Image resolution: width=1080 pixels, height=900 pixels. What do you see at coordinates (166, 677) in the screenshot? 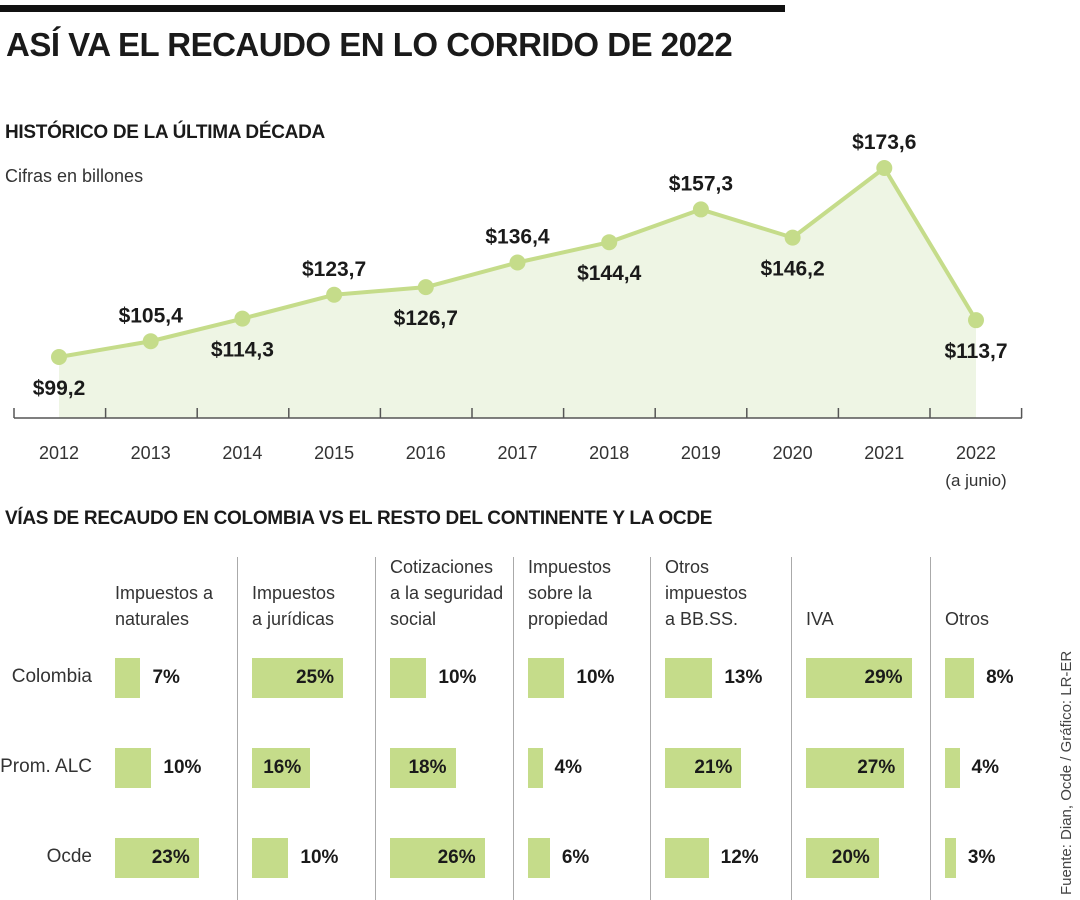
I see `bar-value: 7%` at bounding box center [166, 677].